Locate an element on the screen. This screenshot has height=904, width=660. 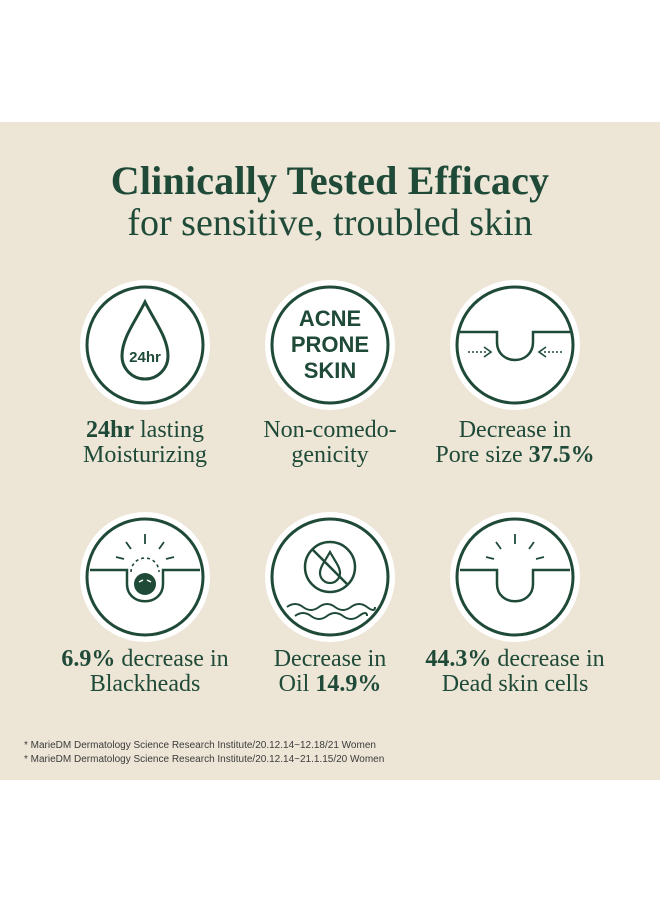
caption-text: Dead skin cells is located at coordinates (515, 684).